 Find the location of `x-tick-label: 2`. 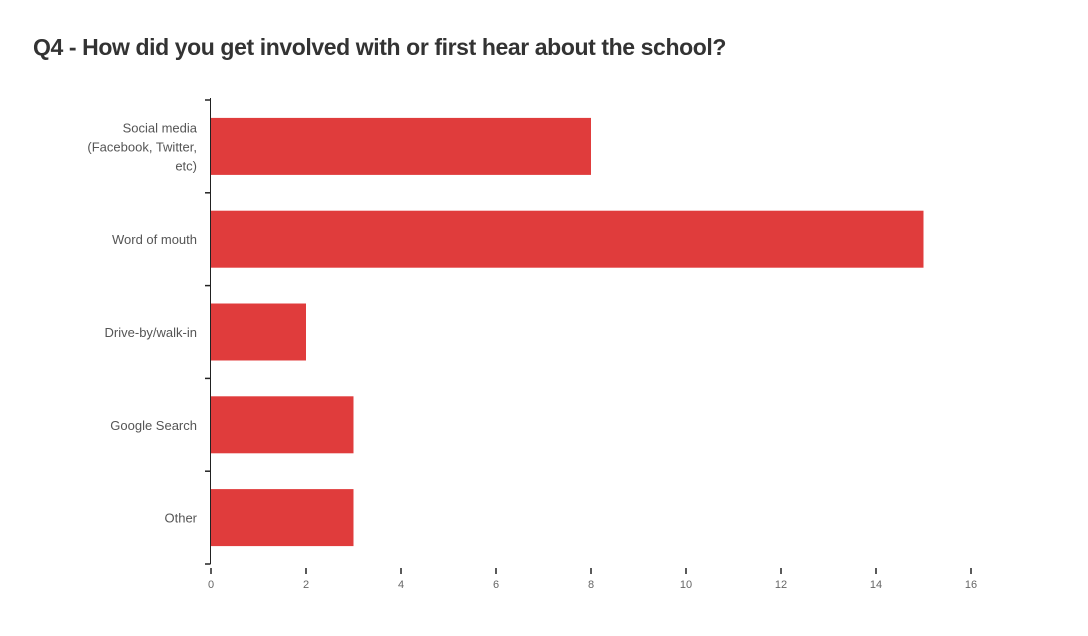

x-tick-label: 2 is located at coordinates (306, 585).